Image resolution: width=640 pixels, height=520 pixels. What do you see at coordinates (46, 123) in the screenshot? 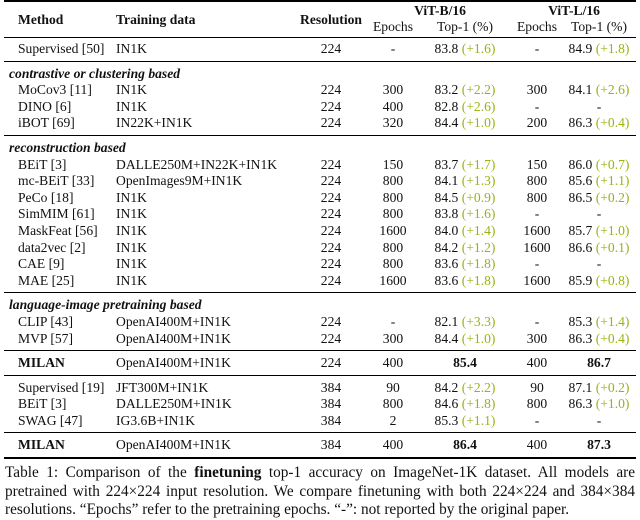
I see `method-cell: iBOT [69]` at bounding box center [46, 123].